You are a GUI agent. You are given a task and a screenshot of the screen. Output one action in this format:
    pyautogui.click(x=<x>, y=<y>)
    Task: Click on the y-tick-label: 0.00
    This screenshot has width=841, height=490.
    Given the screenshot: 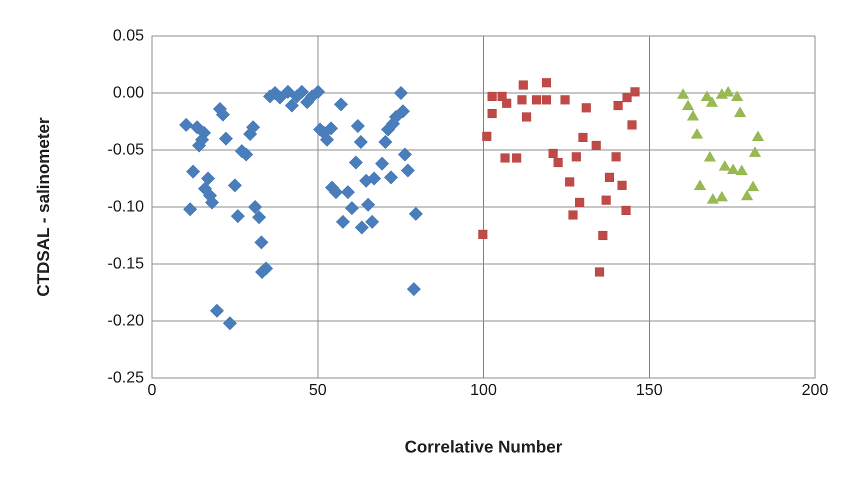 What is the action you would take?
    pyautogui.click(x=128, y=93)
    